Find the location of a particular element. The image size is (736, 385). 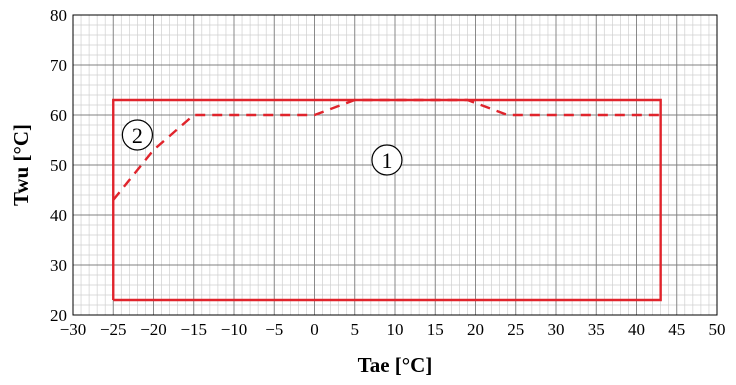

region-marker-label: 2 is located at coordinates (137, 135).